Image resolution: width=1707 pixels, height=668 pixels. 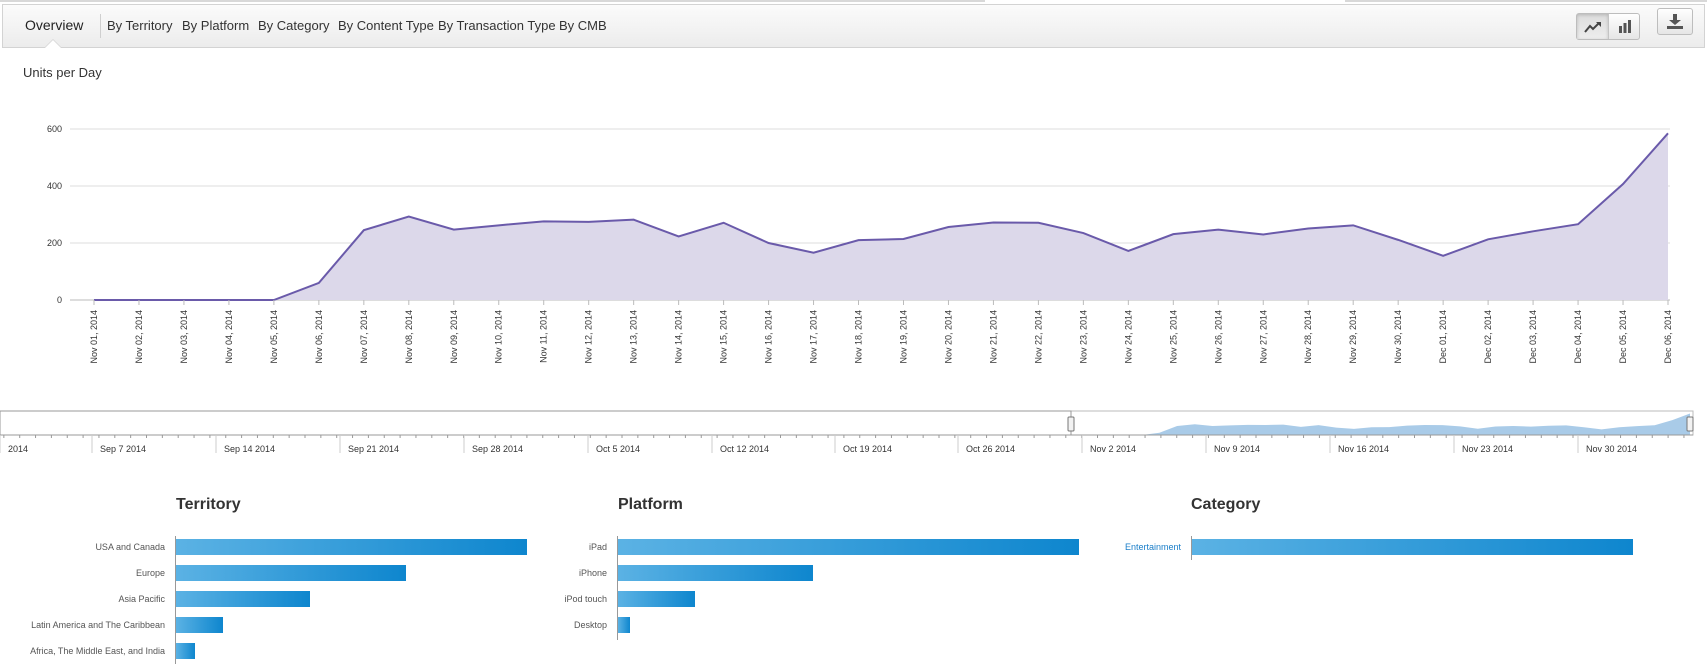 What do you see at coordinates (497, 449) in the screenshot?
I see `navigator-date-label: Sep 28 2014` at bounding box center [497, 449].